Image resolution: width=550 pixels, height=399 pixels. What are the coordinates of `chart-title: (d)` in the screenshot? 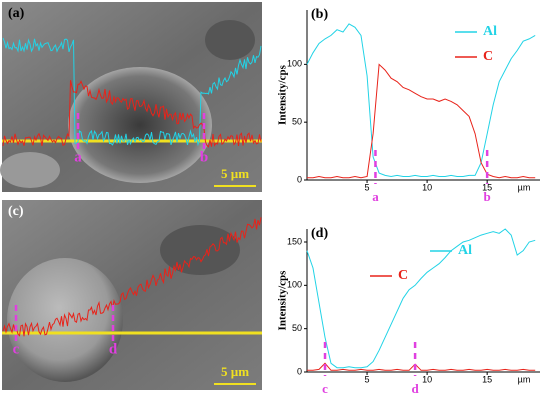 It's located at (319, 233).